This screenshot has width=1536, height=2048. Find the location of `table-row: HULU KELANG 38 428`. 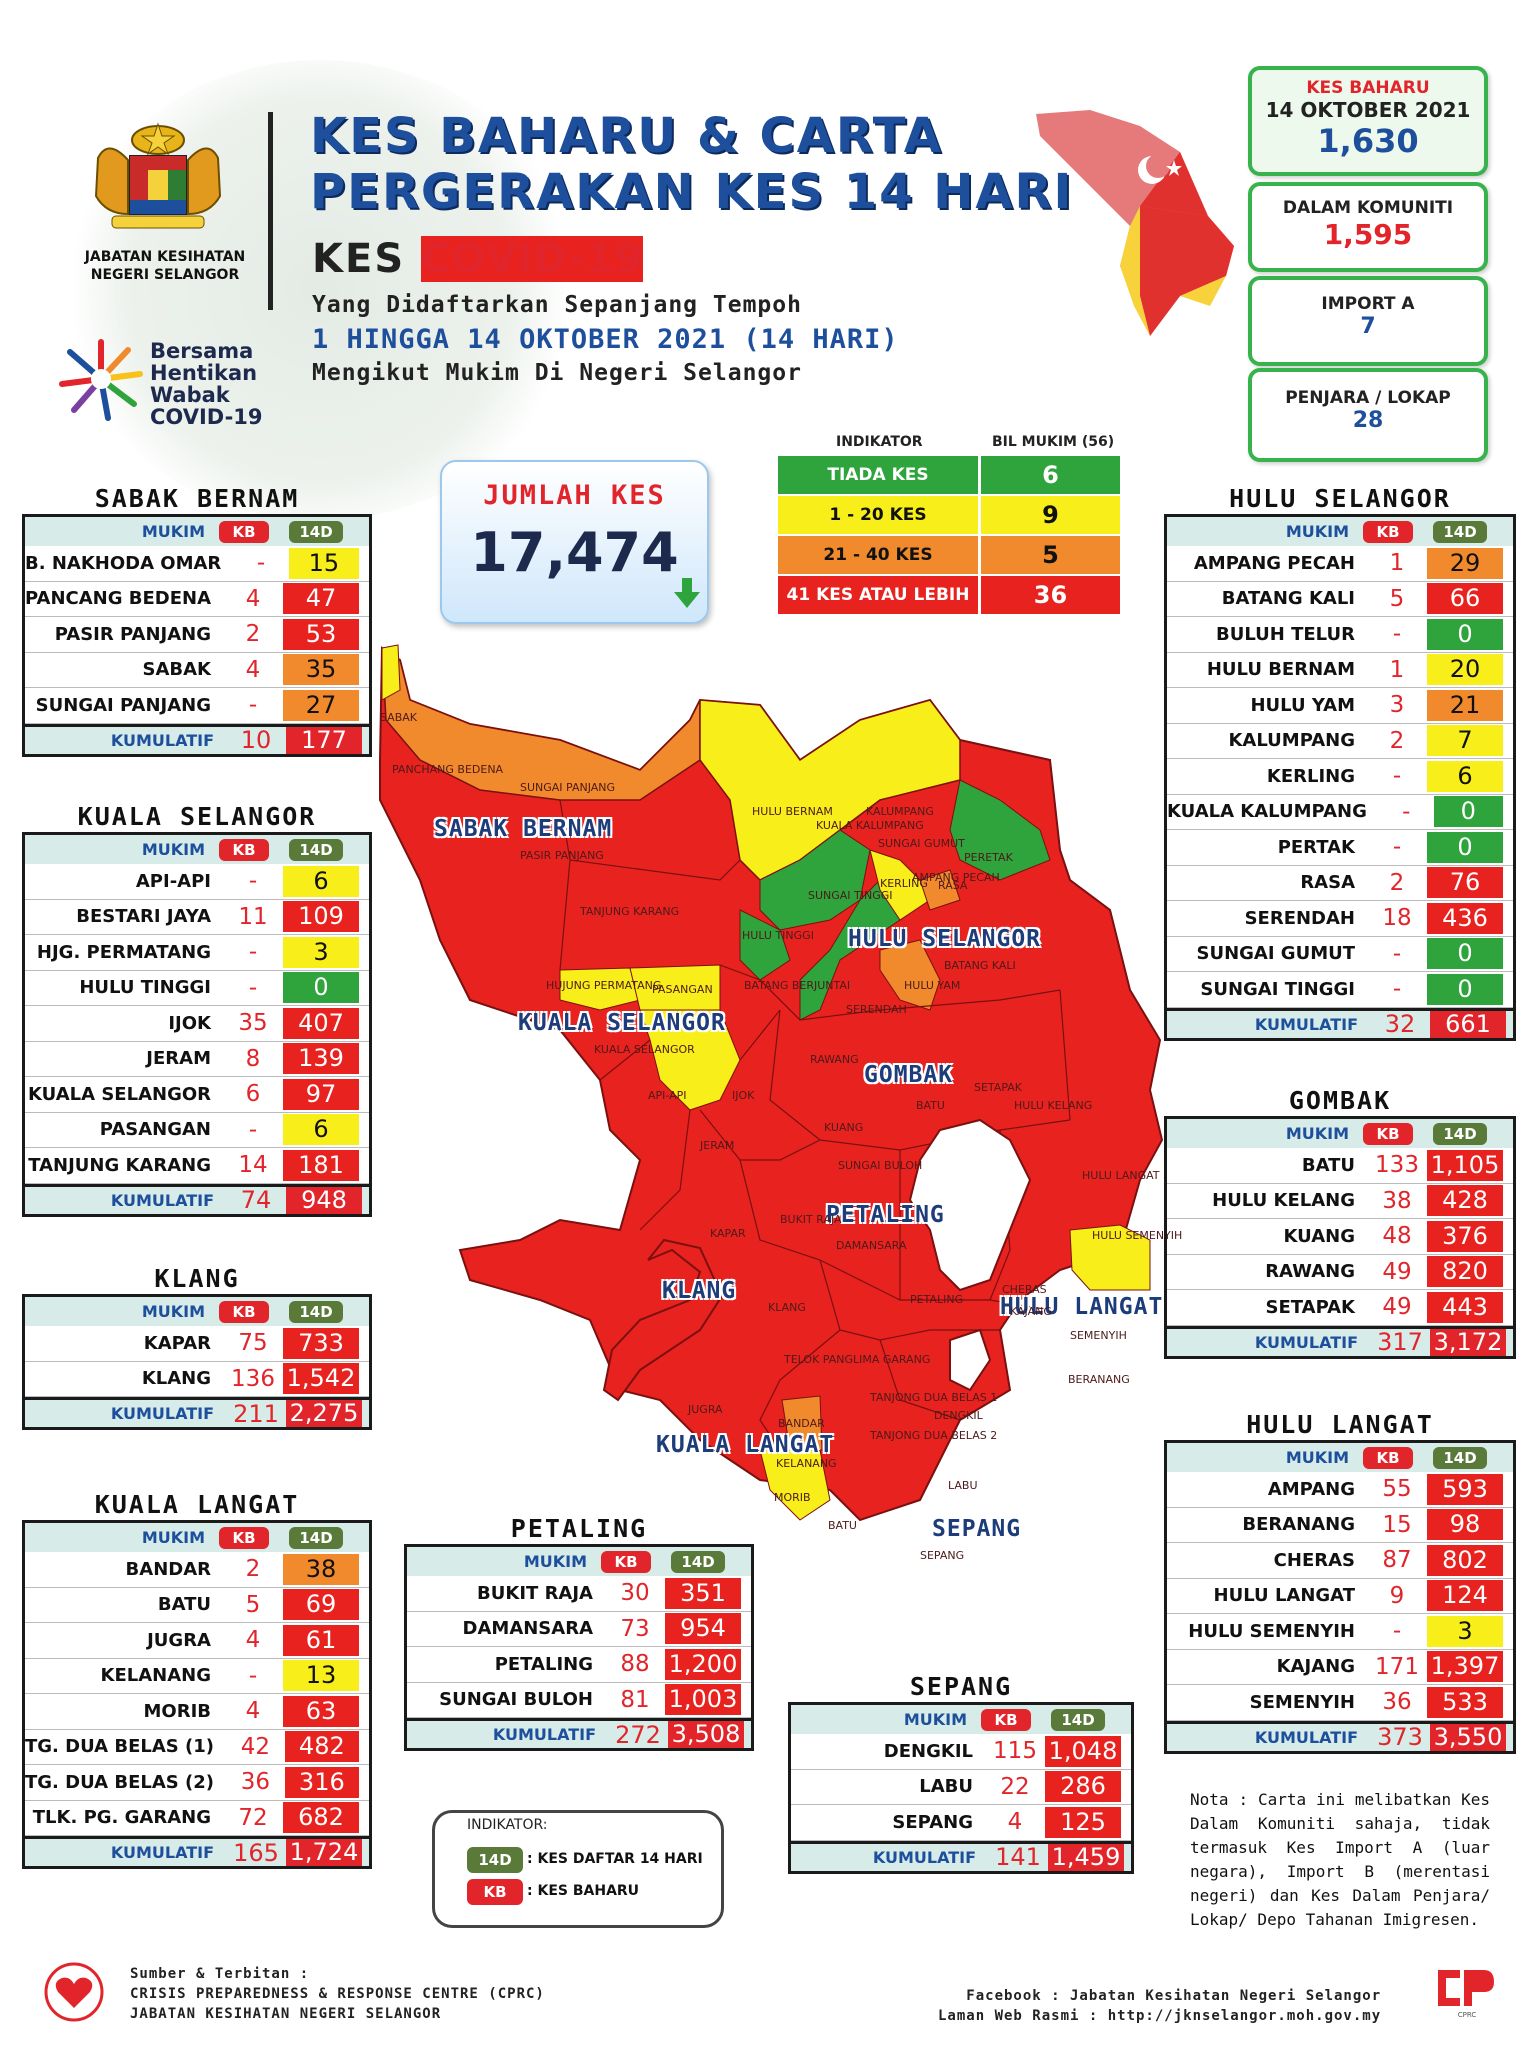

table-row: HULU KELANG 38 428 is located at coordinates (1340, 1201).